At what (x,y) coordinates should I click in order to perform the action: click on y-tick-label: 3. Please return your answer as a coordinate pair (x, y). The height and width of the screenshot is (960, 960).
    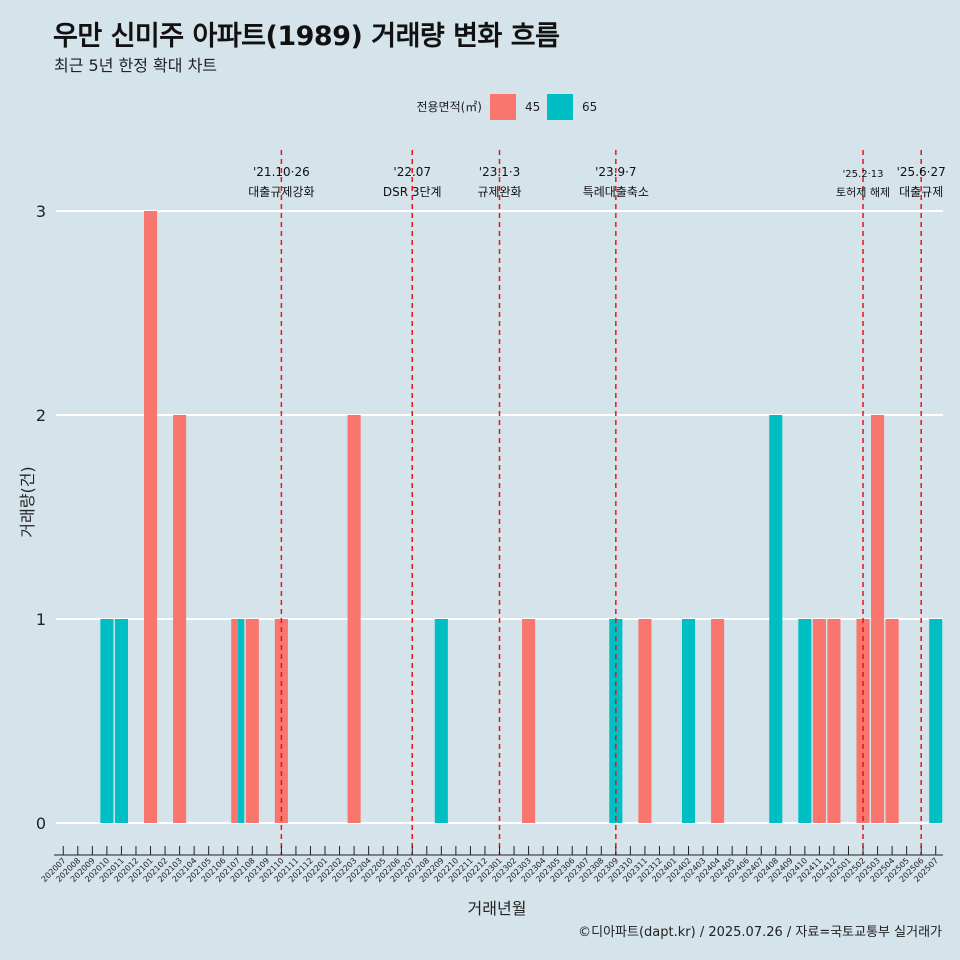
    Looking at the image, I should click on (41, 211).